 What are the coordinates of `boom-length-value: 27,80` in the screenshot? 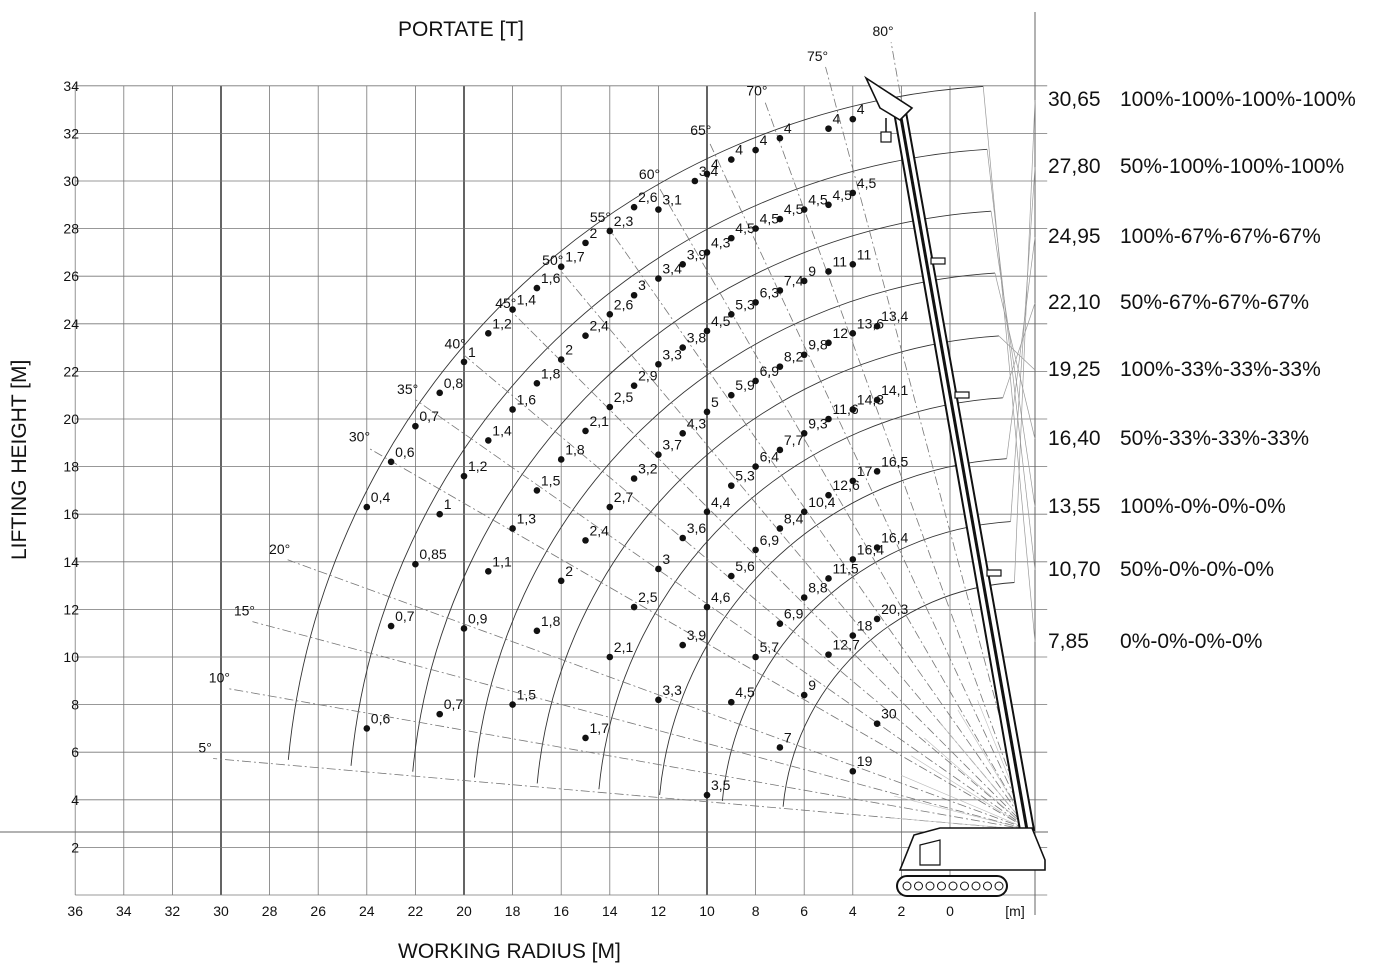 It's located at (1074, 166).